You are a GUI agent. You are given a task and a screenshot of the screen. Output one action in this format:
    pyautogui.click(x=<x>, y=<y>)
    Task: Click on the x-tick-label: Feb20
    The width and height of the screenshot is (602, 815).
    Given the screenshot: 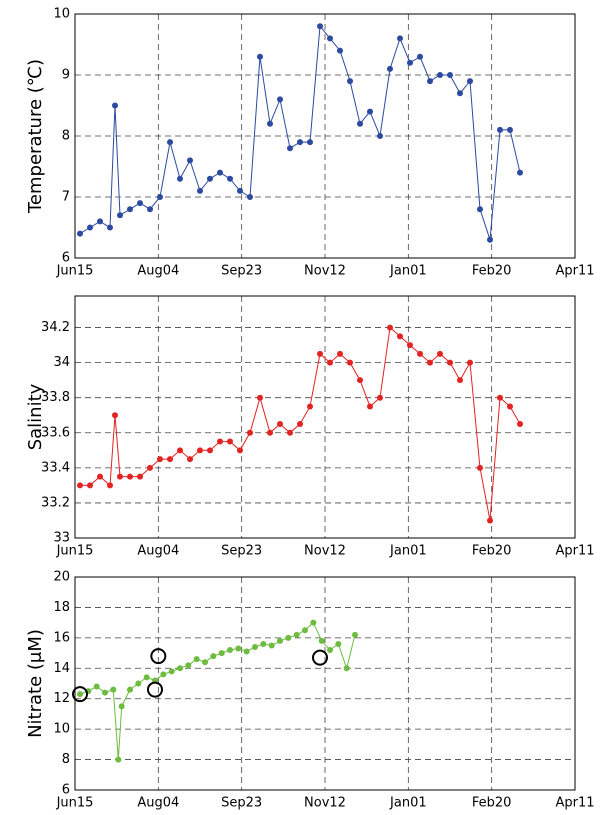 What is the action you would take?
    pyautogui.click(x=492, y=551)
    